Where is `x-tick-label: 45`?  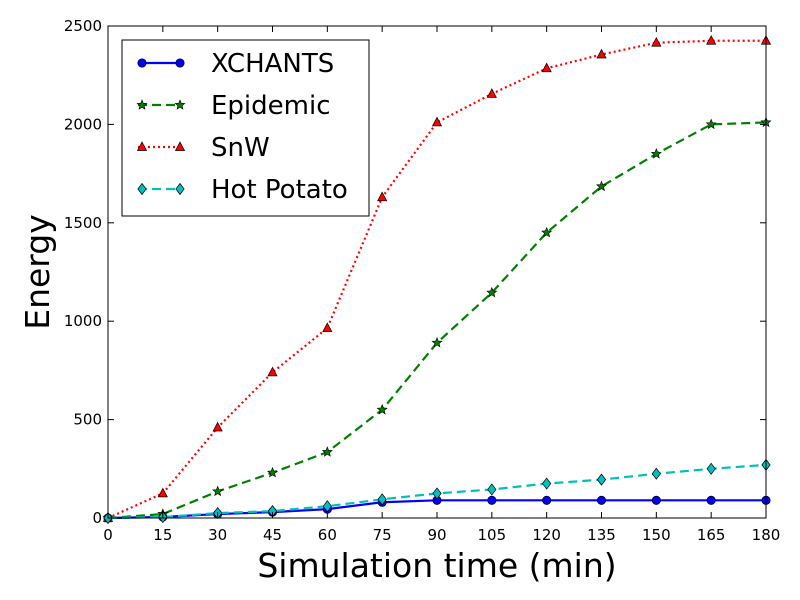
x-tick-label: 45 is located at coordinates (272, 535).